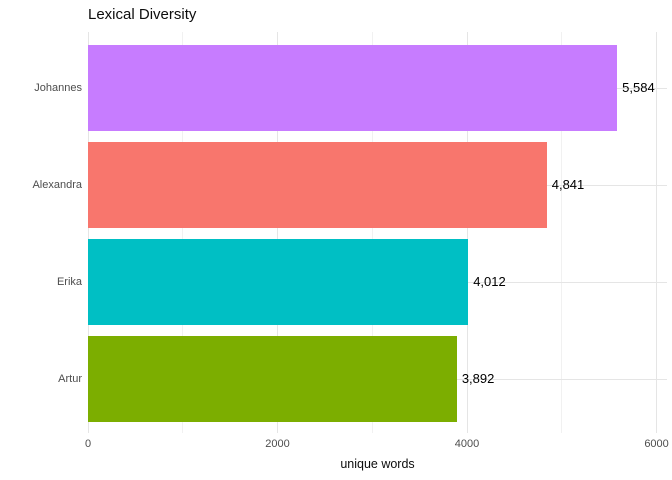 The width and height of the screenshot is (672, 480). I want to click on x-tick-label: 0, so click(88, 444).